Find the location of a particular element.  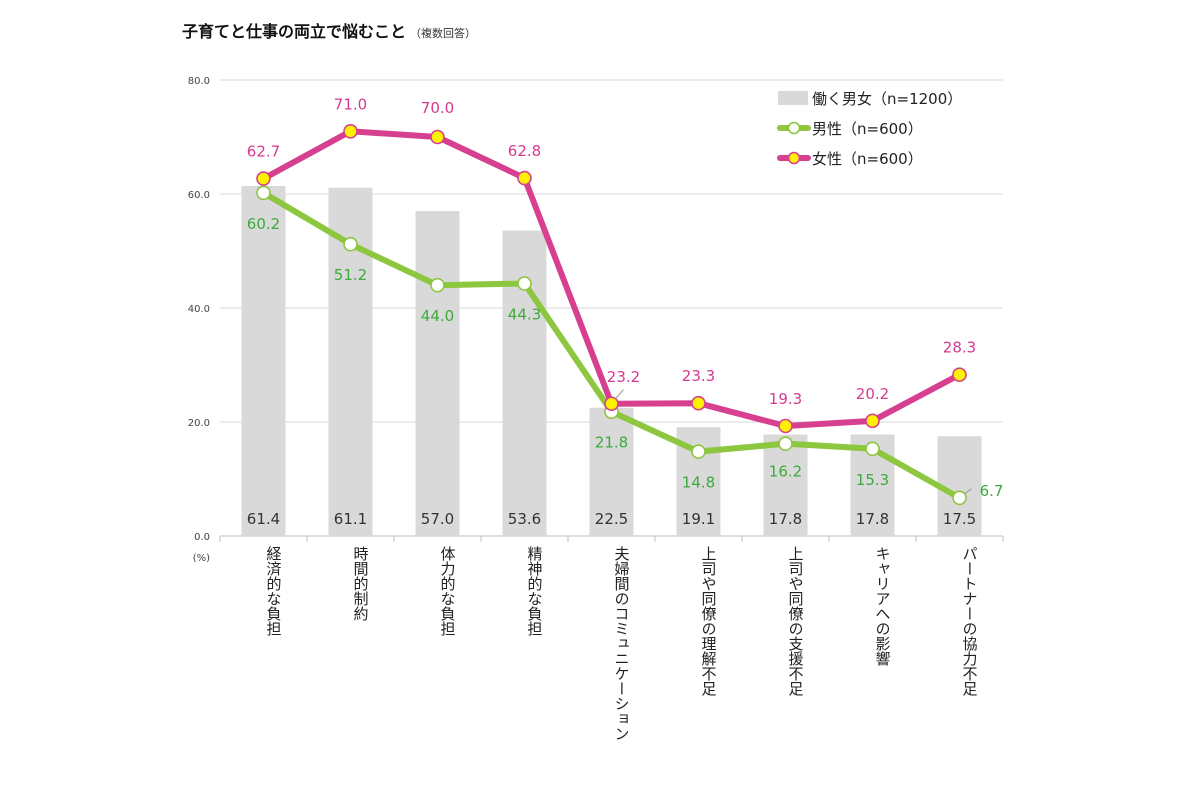

female-data-label: 70.0 is located at coordinates (437, 108).